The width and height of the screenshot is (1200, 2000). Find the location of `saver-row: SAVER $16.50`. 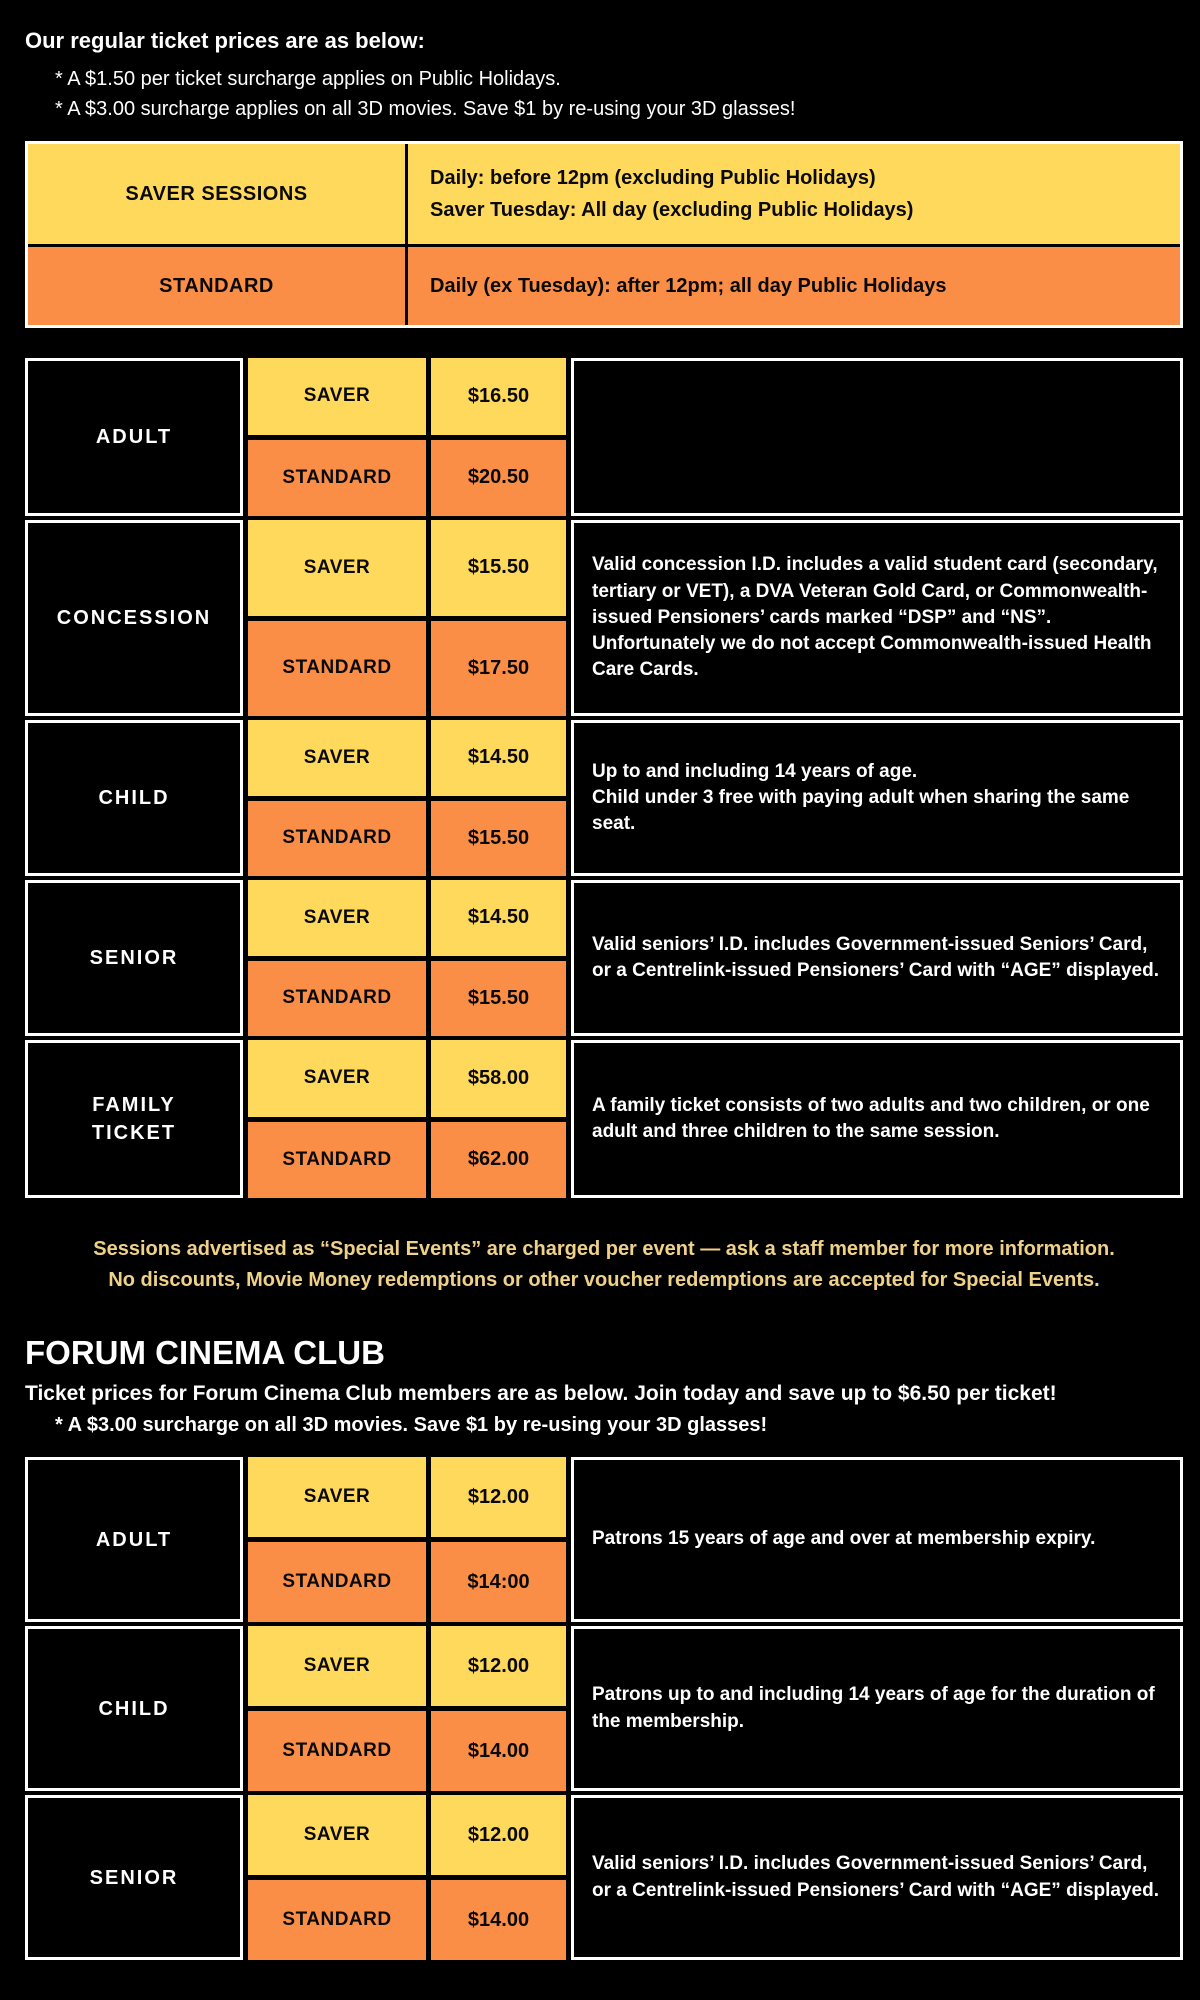

saver-row: SAVER $16.50 is located at coordinates (407, 396).